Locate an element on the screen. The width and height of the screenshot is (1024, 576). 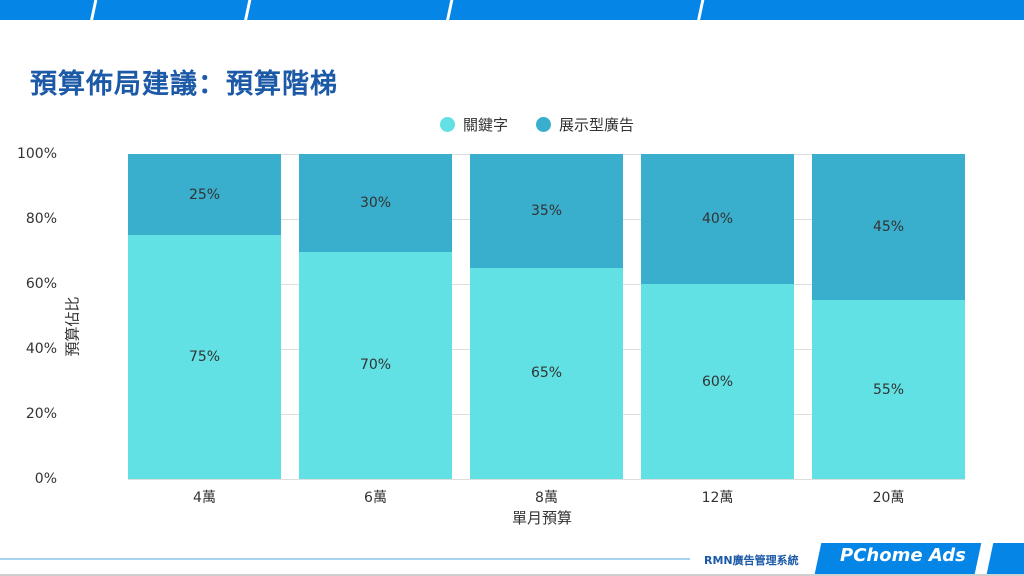
bar-segment-keyword: 75% is located at coordinates (204, 357).